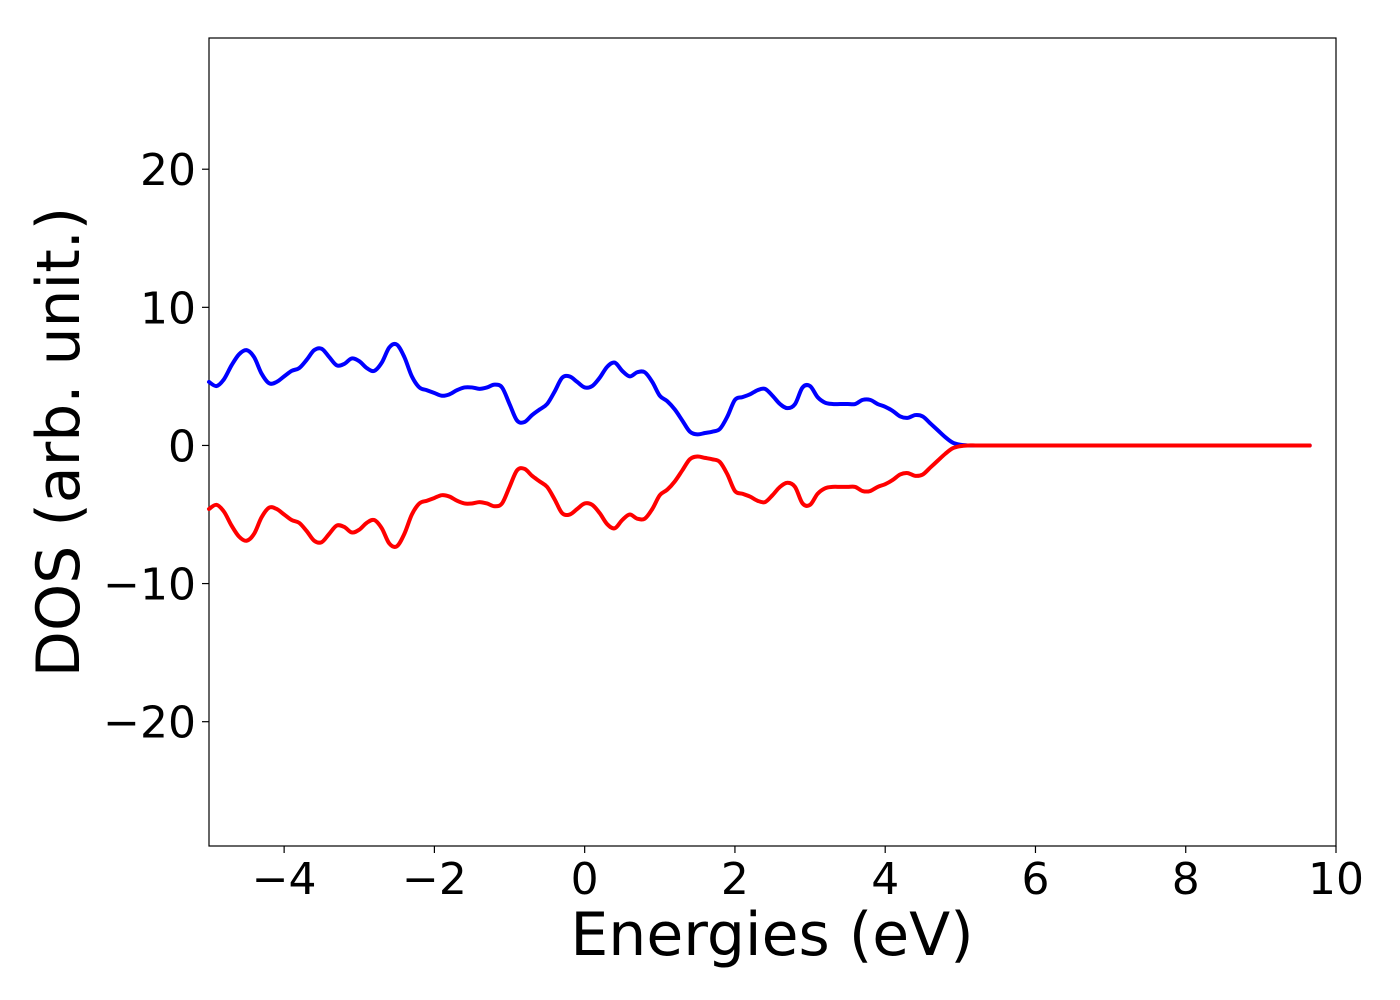  Describe the element at coordinates (1035, 879) in the screenshot. I see `x-tick-label: 6` at that location.